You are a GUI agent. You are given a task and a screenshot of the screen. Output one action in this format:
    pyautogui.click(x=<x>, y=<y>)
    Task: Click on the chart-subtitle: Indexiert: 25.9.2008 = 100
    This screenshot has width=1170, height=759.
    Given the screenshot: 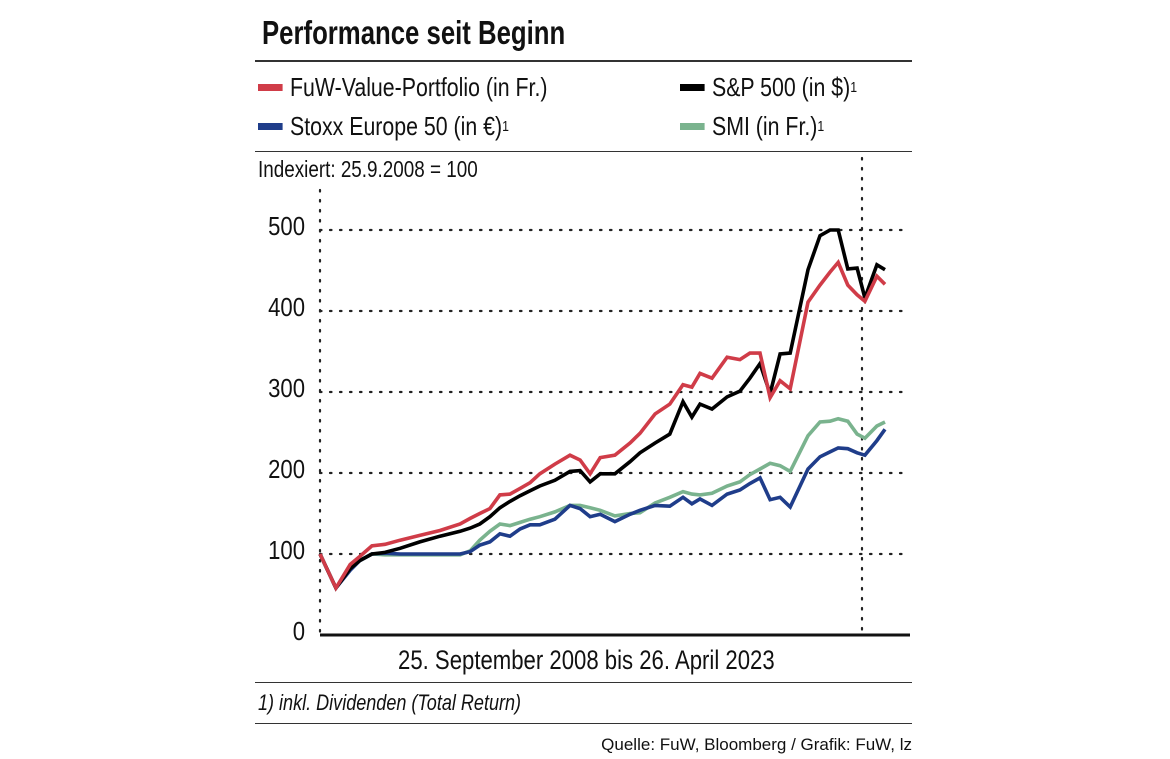 What is the action you would take?
    pyautogui.click(x=368, y=169)
    